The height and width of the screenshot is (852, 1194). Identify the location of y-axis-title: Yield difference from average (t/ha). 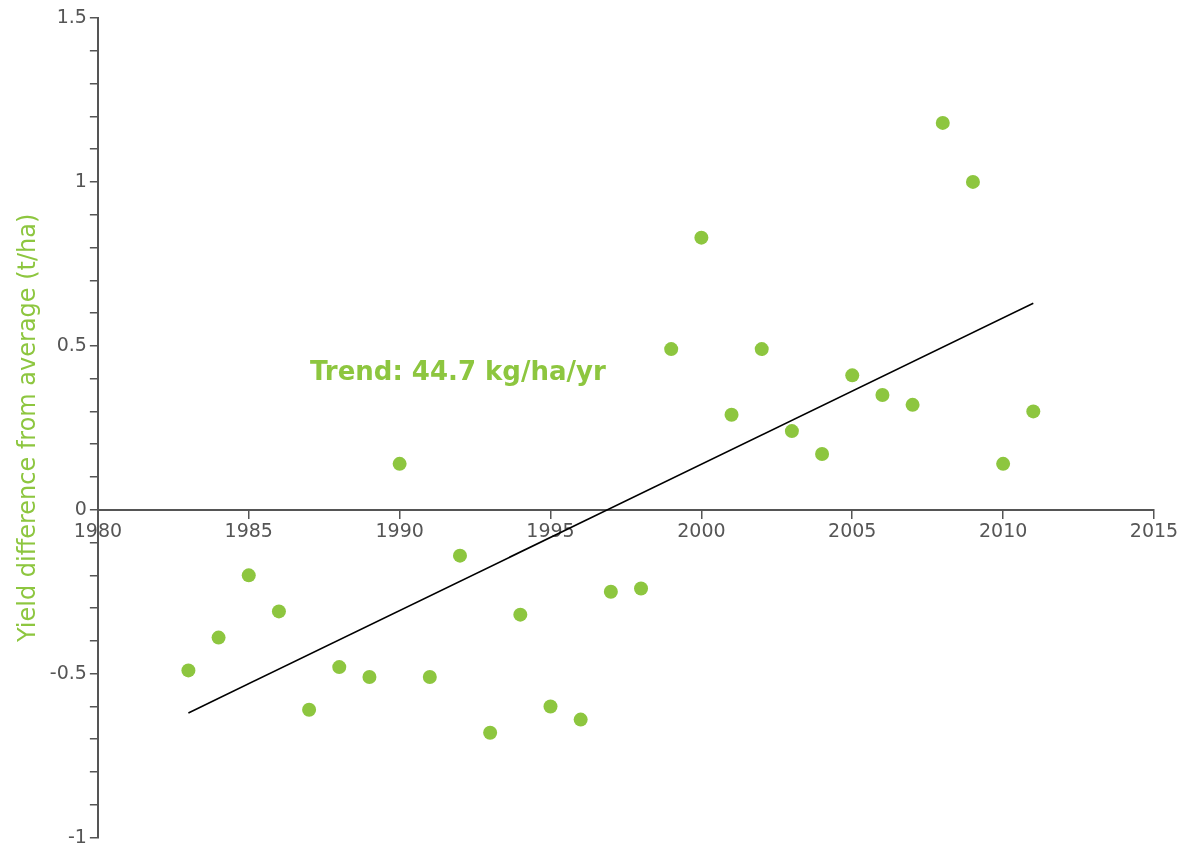
(26, 428).